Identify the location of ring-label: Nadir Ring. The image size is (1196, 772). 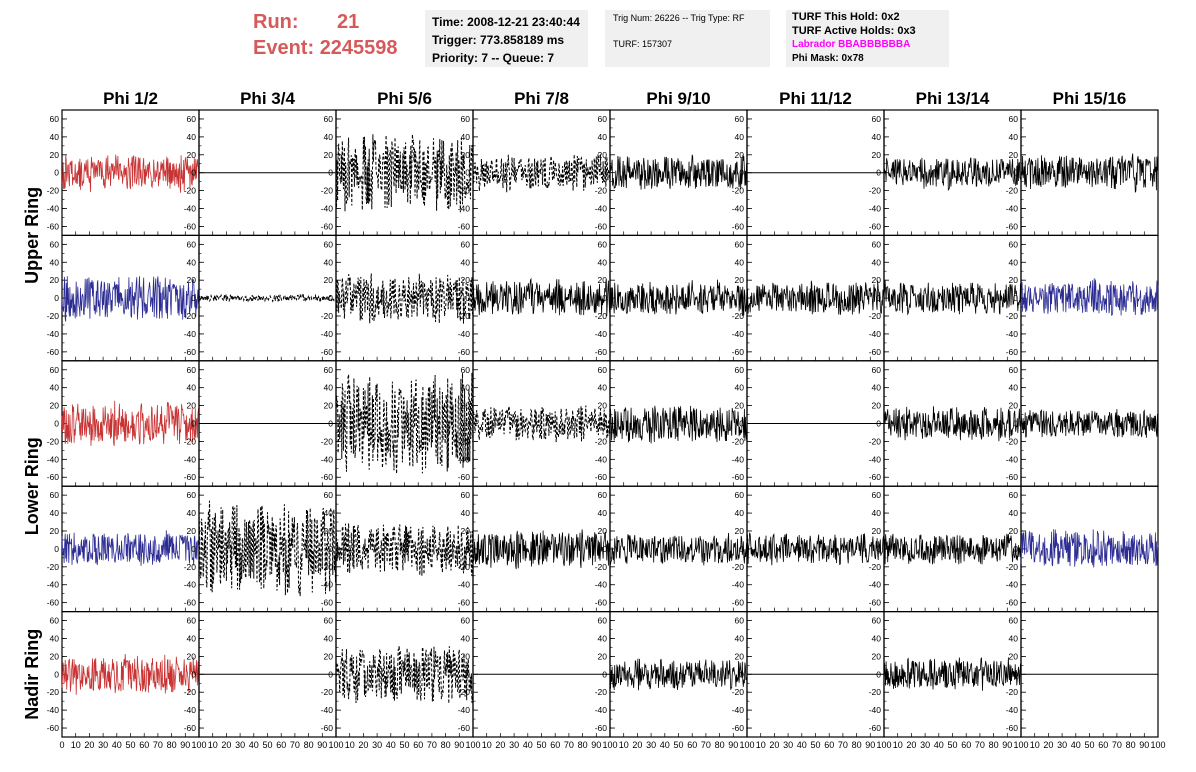
(32, 674).